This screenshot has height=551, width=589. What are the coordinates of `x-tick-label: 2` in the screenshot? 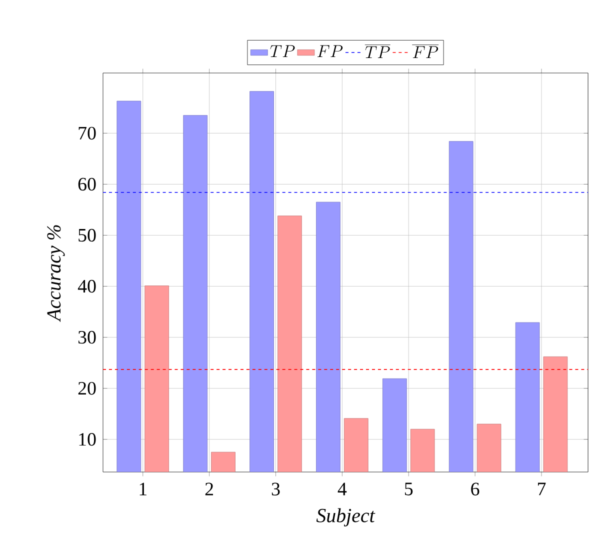 It's located at (209, 489).